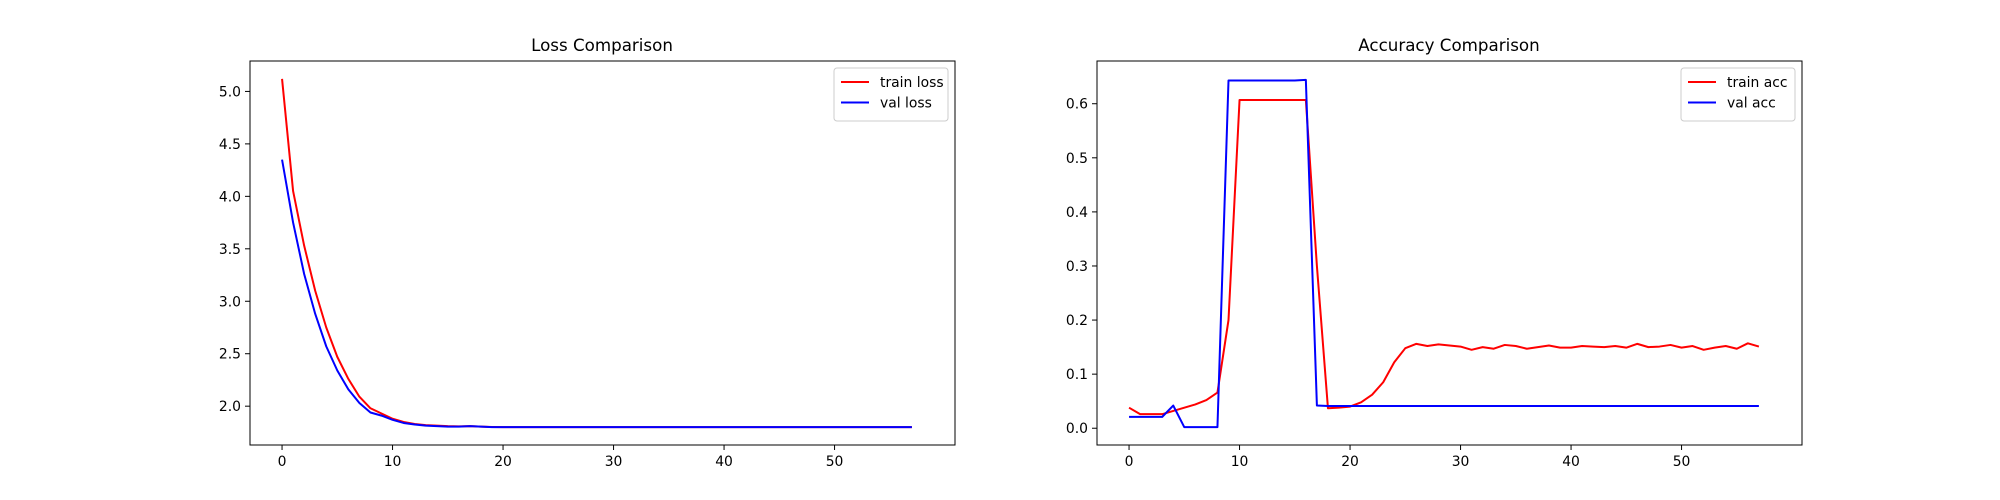 Image resolution: width=2000 pixels, height=500 pixels. I want to click on y-tick-label: 4.5, so click(230, 145).